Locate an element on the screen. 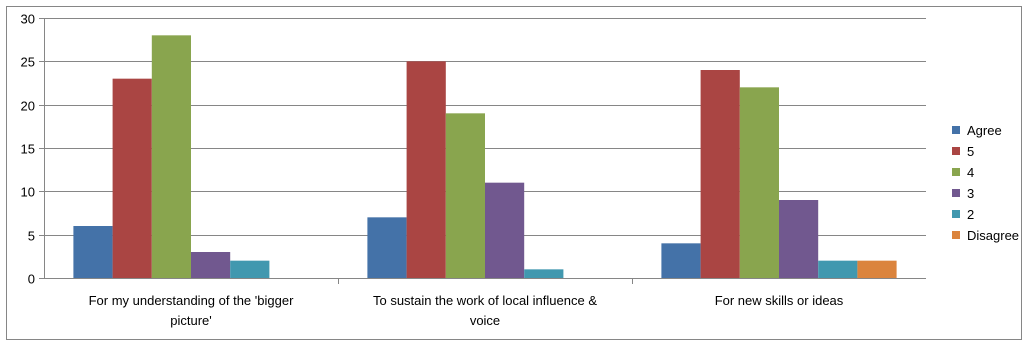 The height and width of the screenshot is (348, 1029). legend: Agree 5 4 3 2 Disagree is located at coordinates (985, 183).